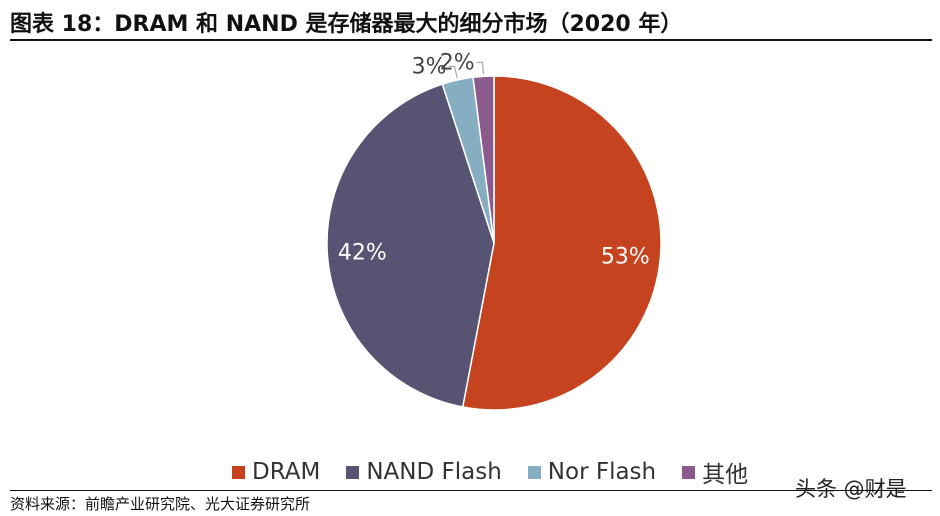 This screenshot has width=940, height=516. What do you see at coordinates (434, 472) in the screenshot?
I see `legend-label-nand-flash: NAND Flash` at bounding box center [434, 472].